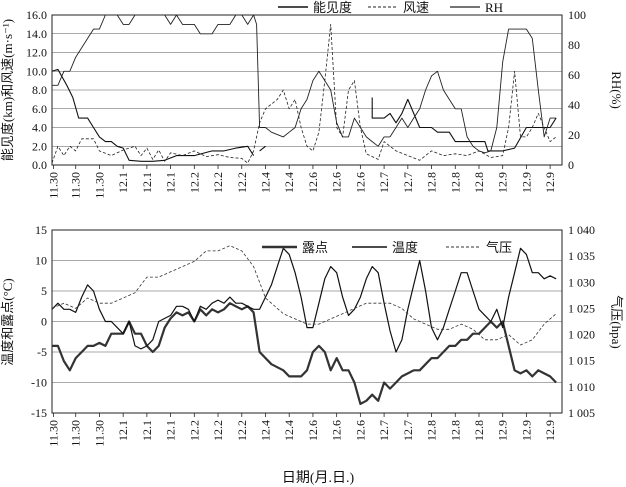 The height and width of the screenshot is (487, 626). Describe the element at coordinates (494, 7) in the screenshot. I see `legend-label: RH` at that location.